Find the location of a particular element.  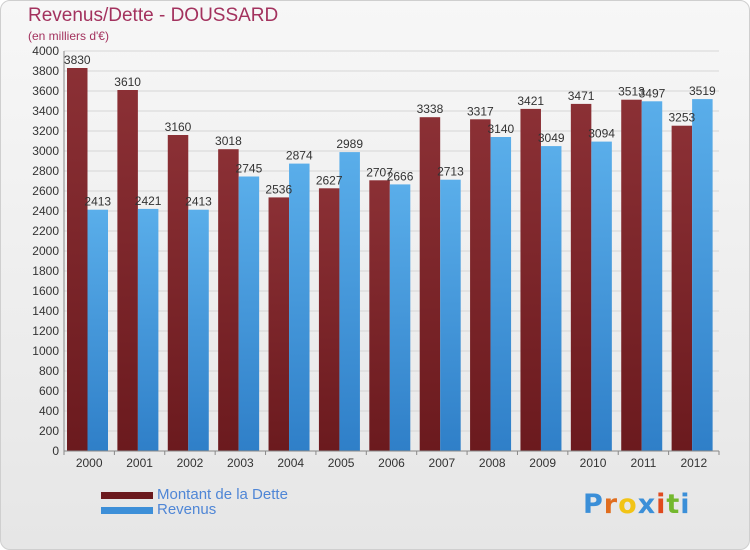

y-tick-label: 2800 is located at coordinates (45, 171).